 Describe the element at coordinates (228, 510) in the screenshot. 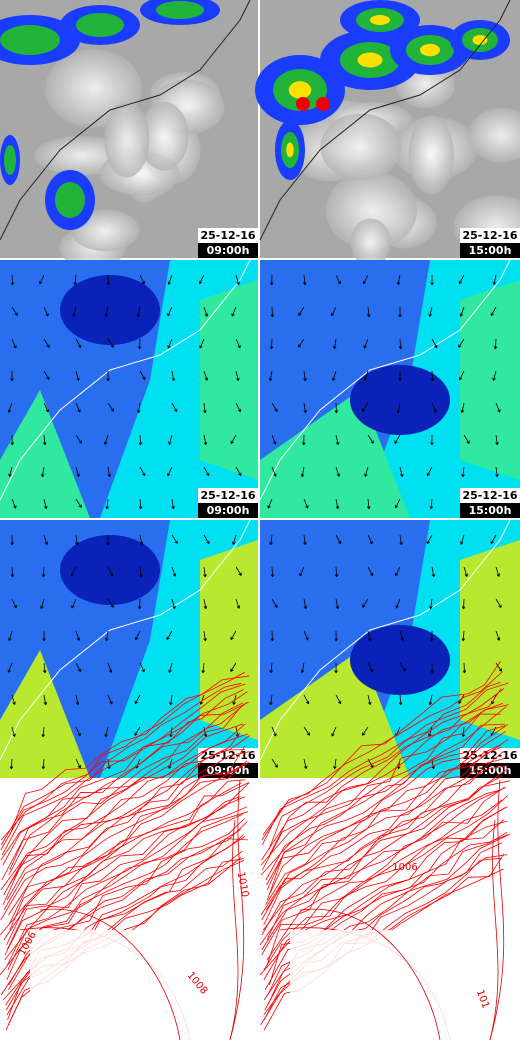

I see `time-label: 09:00h` at that location.